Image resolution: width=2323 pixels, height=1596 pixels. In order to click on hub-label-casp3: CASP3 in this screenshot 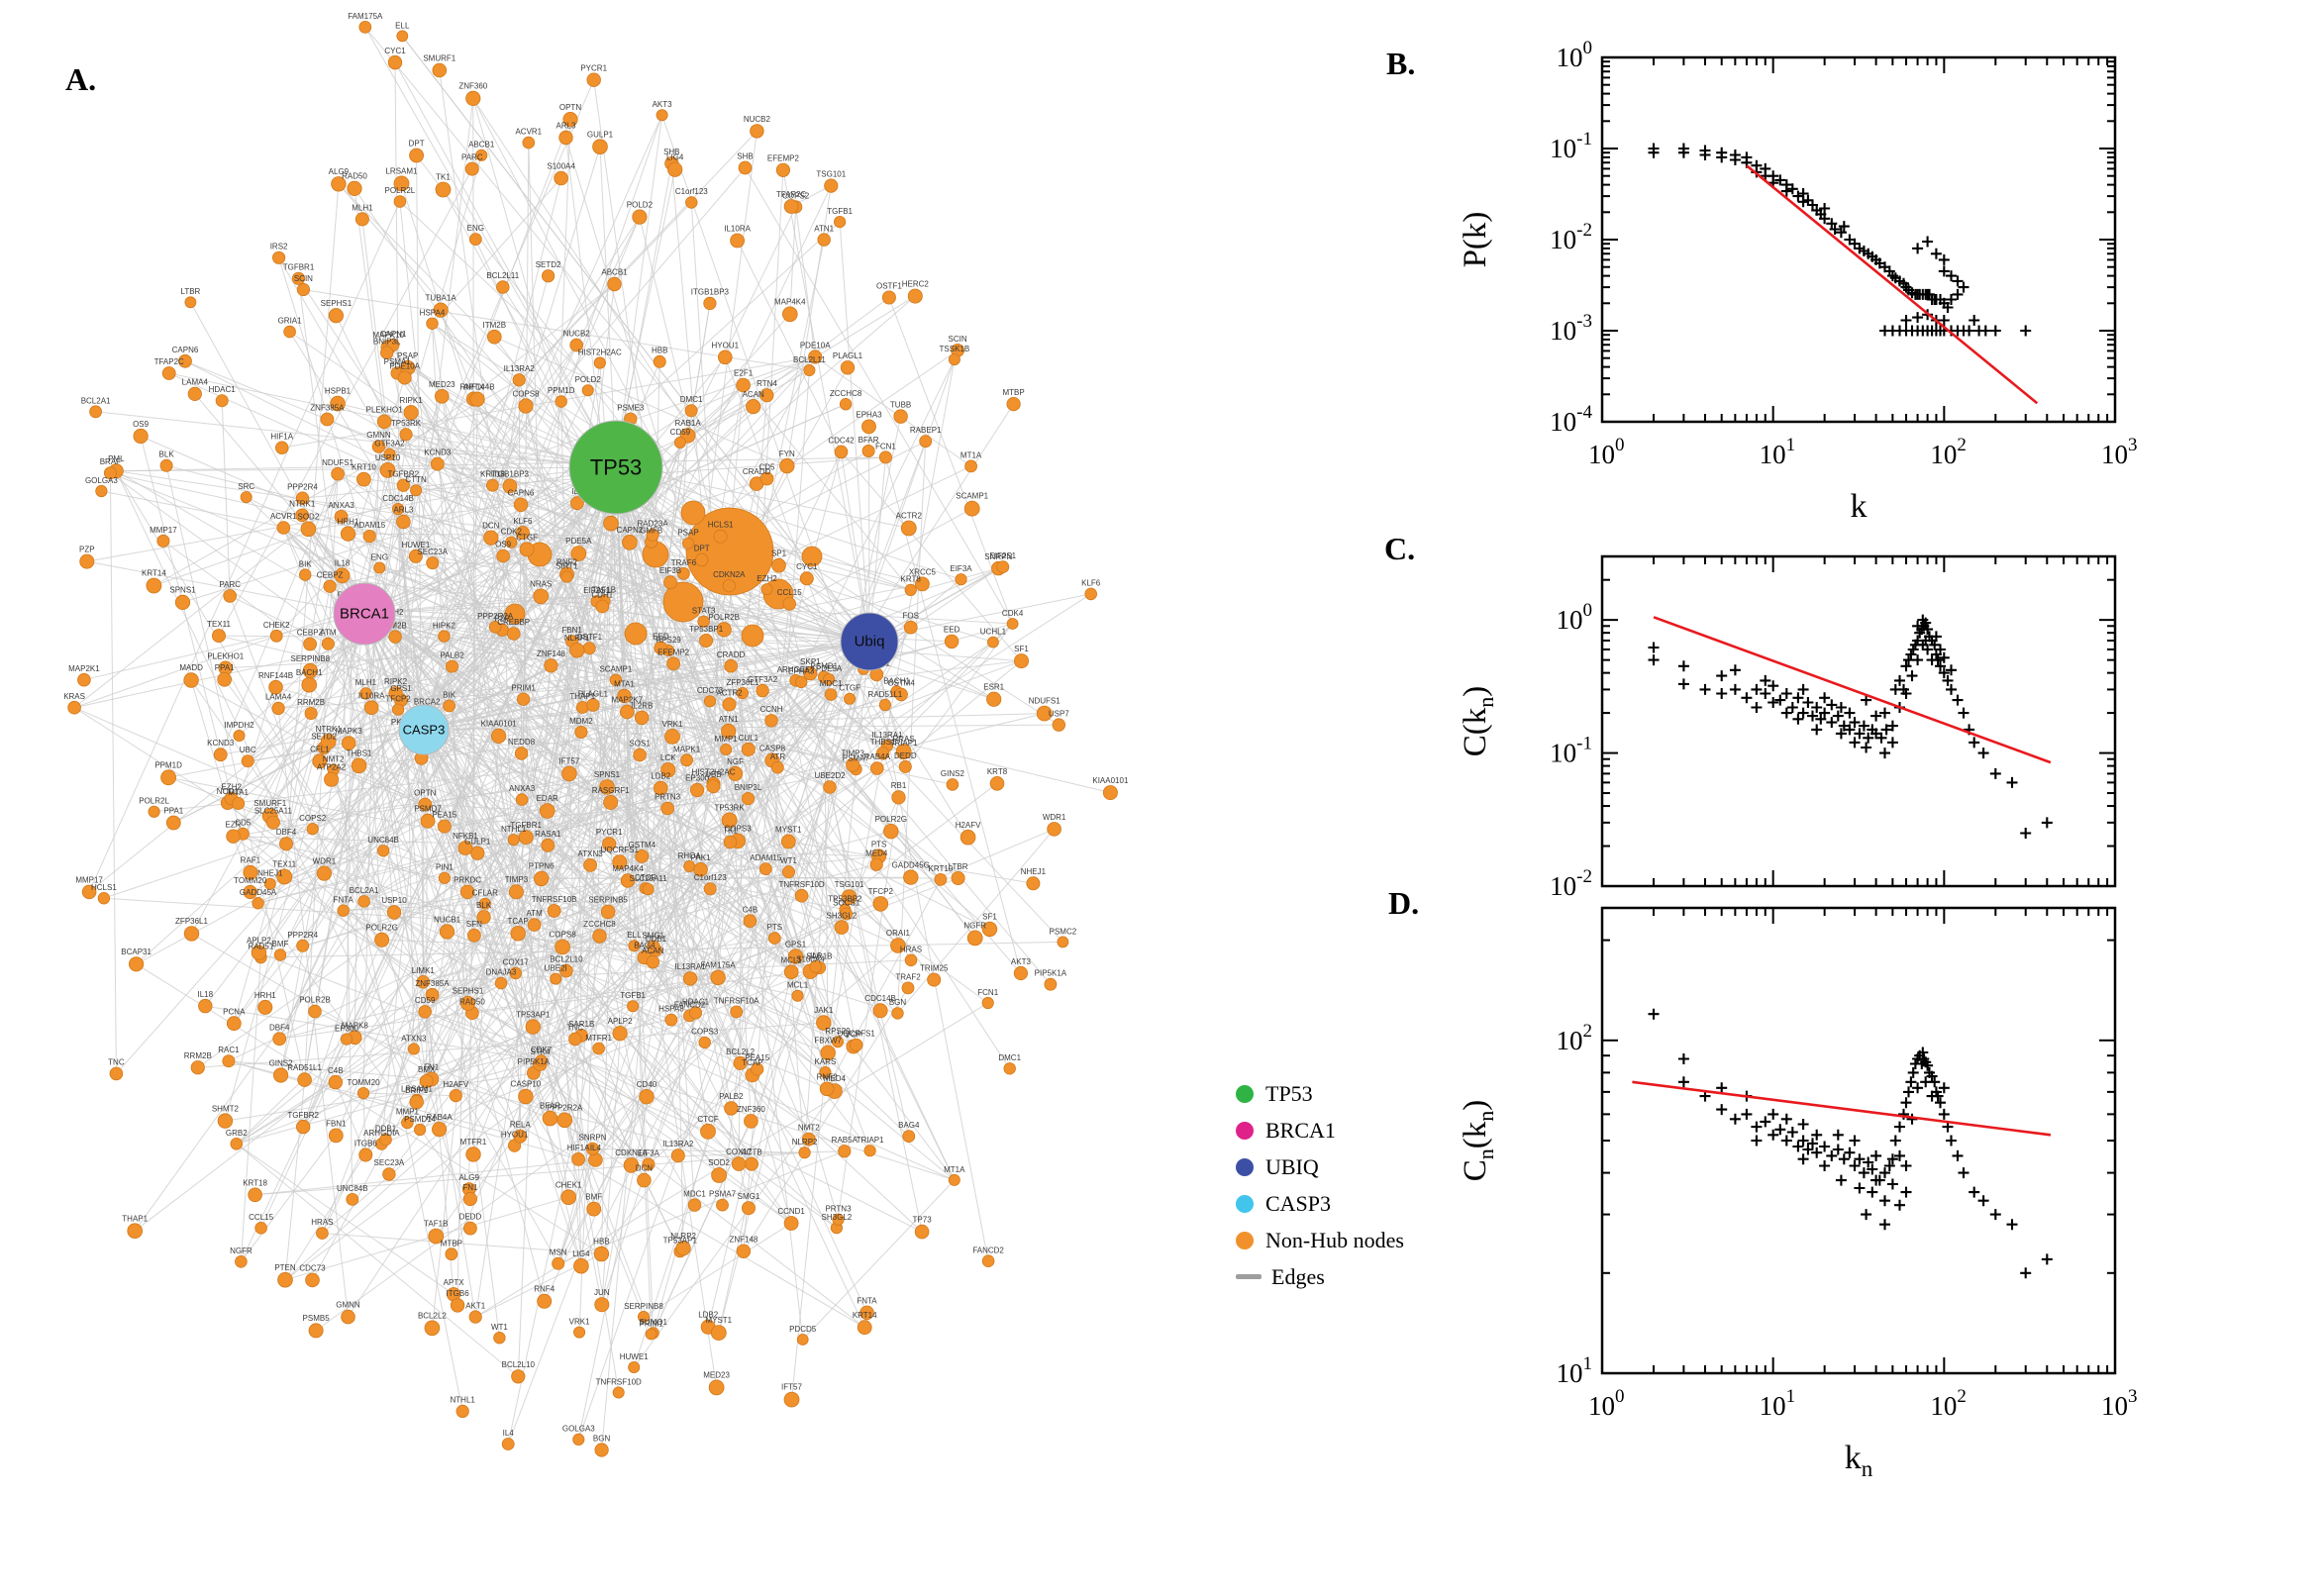, I will do `click(424, 730)`.